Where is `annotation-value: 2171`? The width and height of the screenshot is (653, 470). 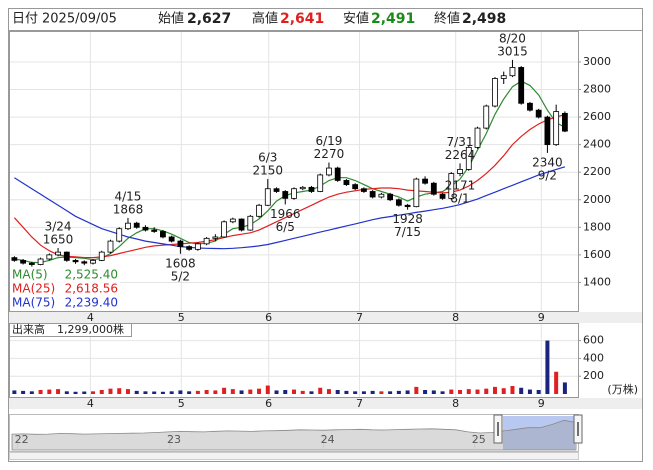
annotation-value: 2171 is located at coordinates (460, 186).